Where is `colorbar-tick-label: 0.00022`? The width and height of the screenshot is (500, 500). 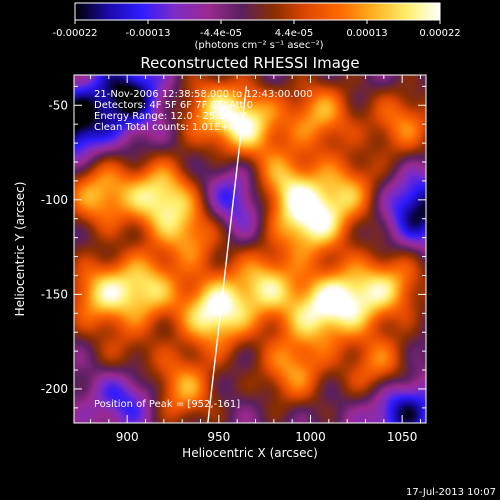 colorbar-tick-label: 0.00022 is located at coordinates (439, 33).